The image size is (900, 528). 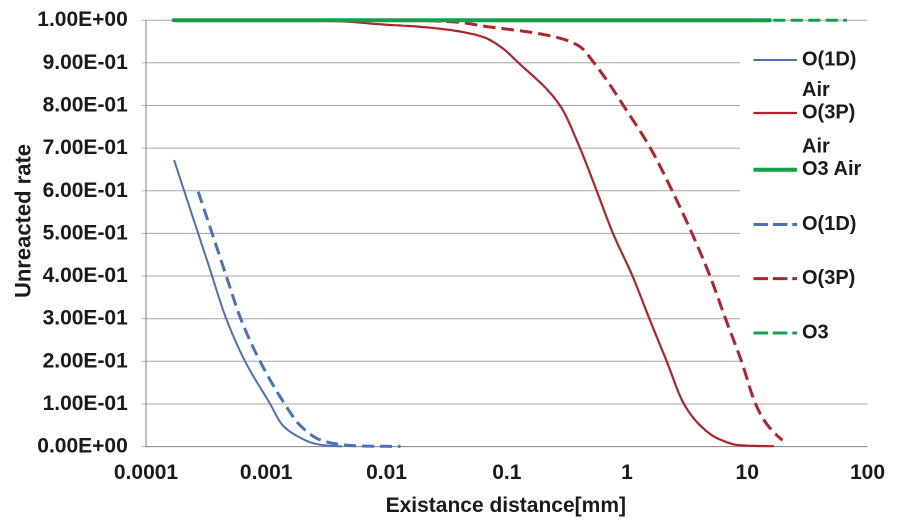 What do you see at coordinates (831, 169) in the screenshot?
I see `svg-text: O3 Air` at bounding box center [831, 169].